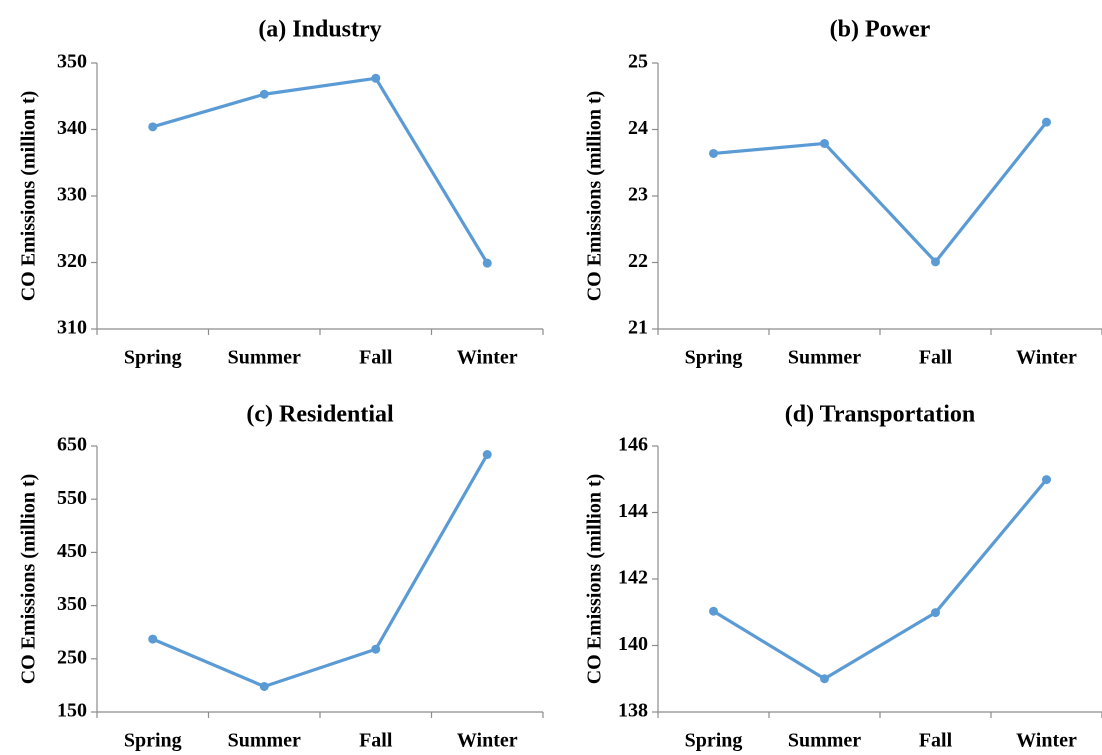 This screenshot has width=1102, height=755. Describe the element at coordinates (633, 644) in the screenshot. I see `y-tick-label: 140` at that location.